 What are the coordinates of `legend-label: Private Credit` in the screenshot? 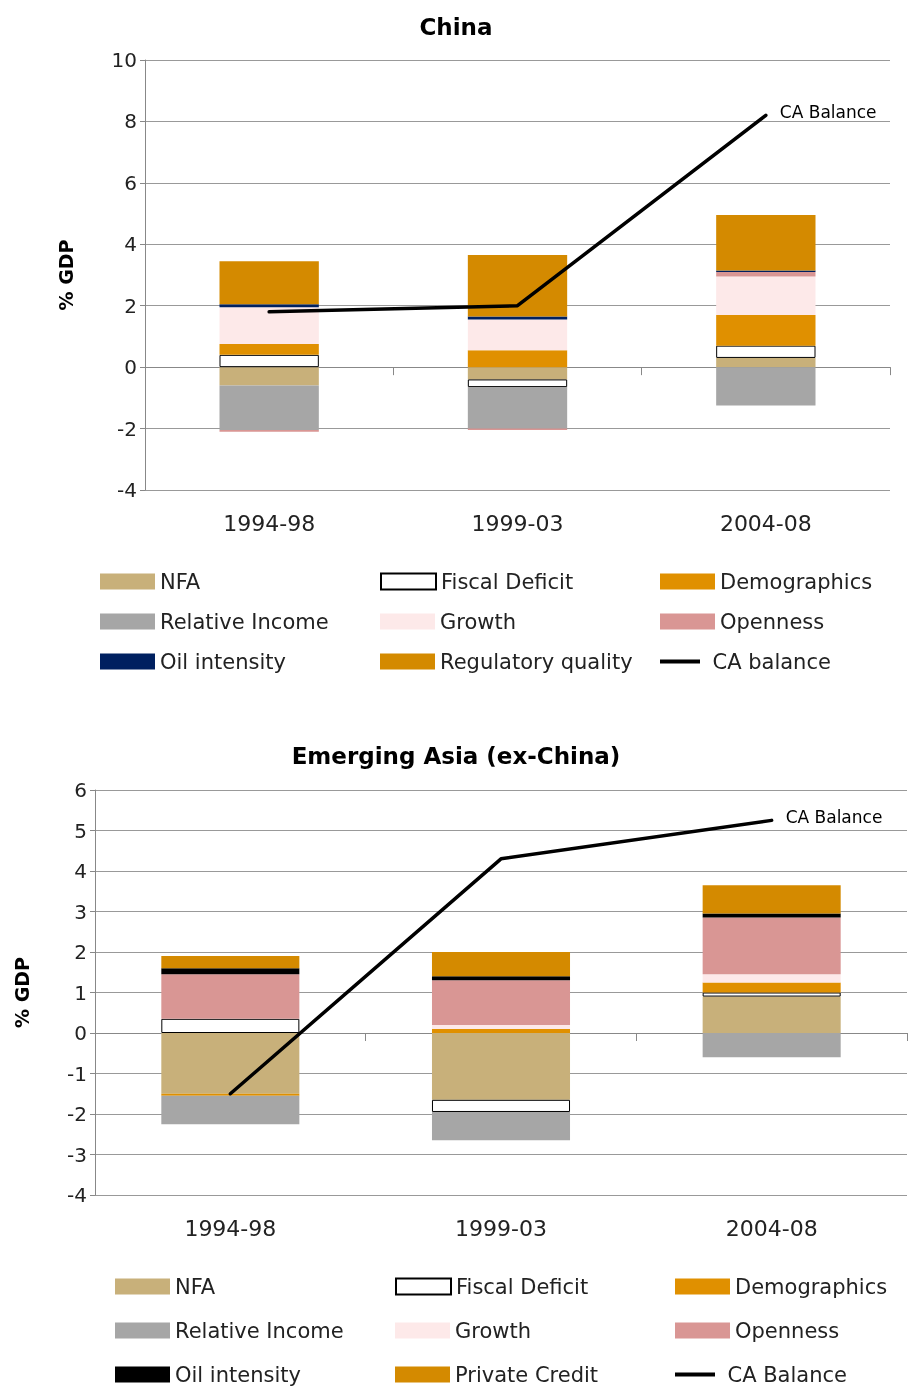 It's located at (527, 1374).